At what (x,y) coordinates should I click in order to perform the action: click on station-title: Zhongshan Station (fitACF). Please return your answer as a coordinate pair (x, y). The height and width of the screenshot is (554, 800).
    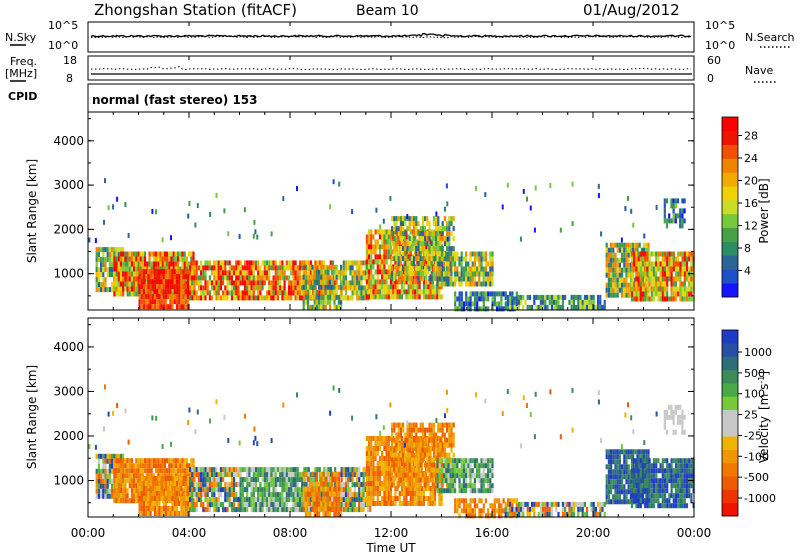
    Looking at the image, I should click on (195, 10).